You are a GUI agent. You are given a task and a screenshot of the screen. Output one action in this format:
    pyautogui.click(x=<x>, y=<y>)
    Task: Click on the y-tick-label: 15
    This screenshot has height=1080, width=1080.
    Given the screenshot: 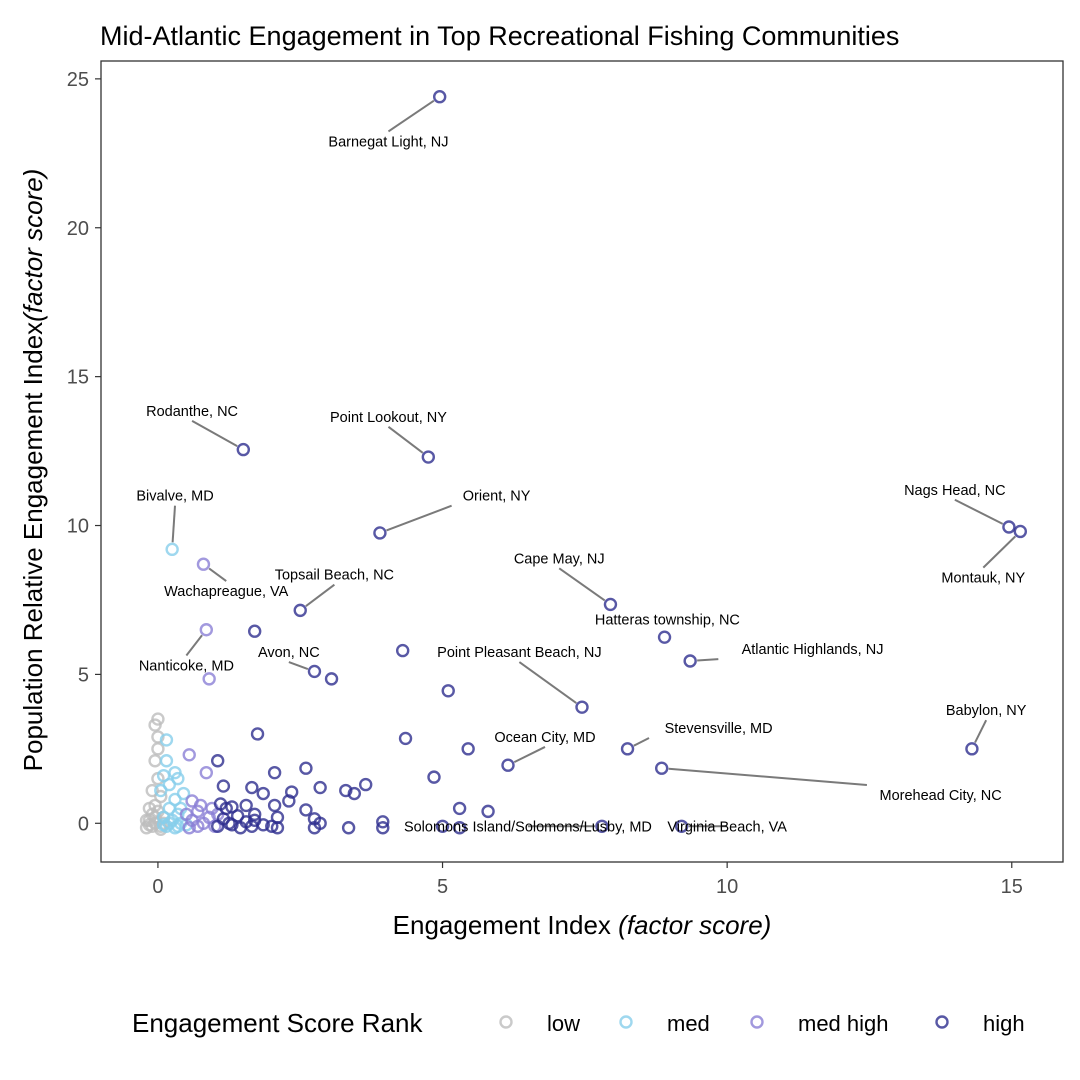 What is the action you would take?
    pyautogui.click(x=78, y=378)
    